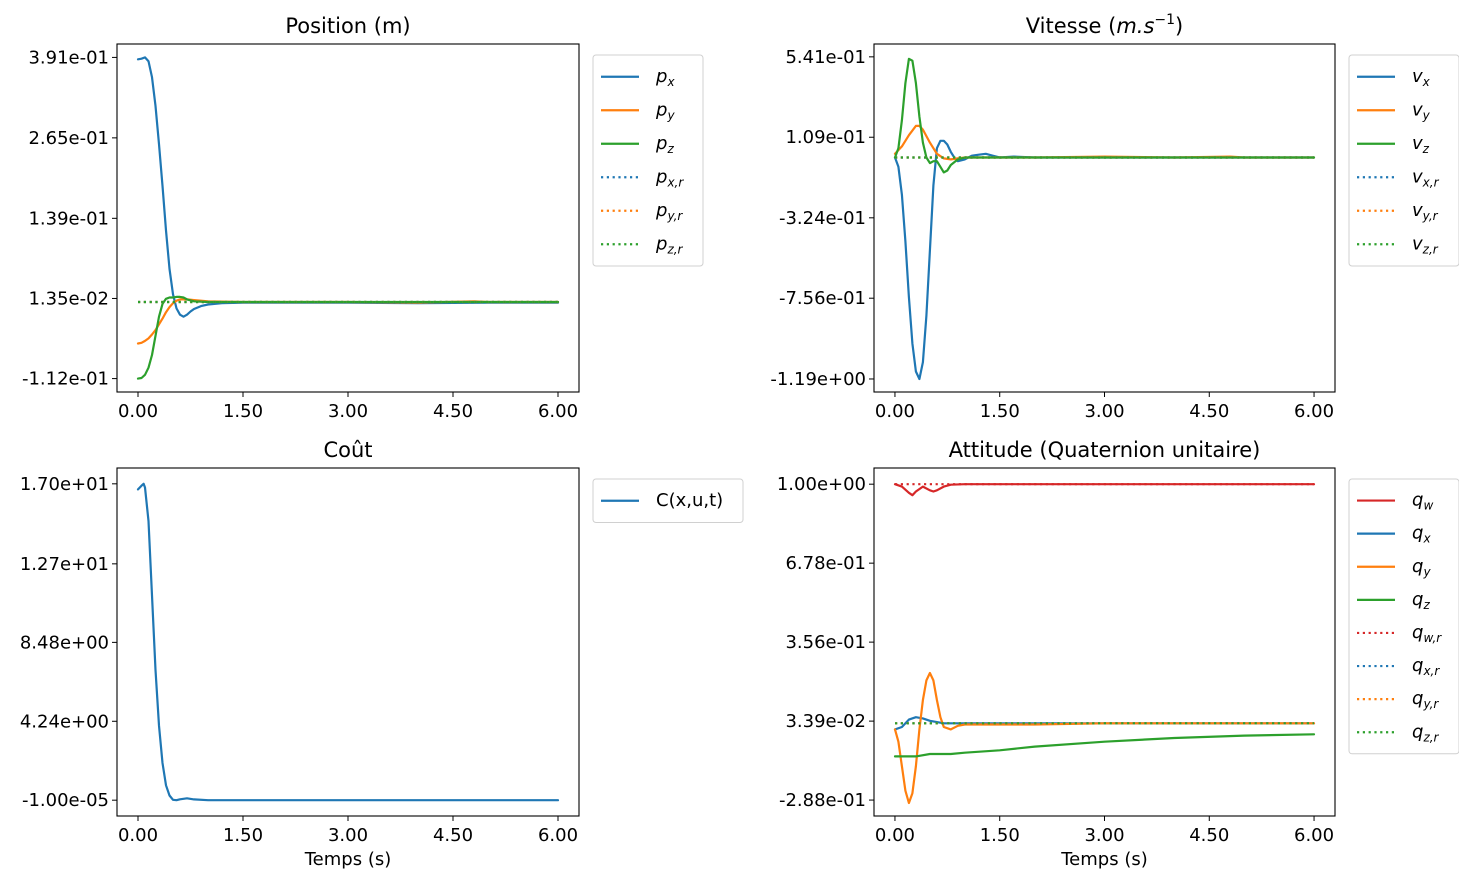  I want to click on y-tick-label: 3.91e-01, so click(68, 57).